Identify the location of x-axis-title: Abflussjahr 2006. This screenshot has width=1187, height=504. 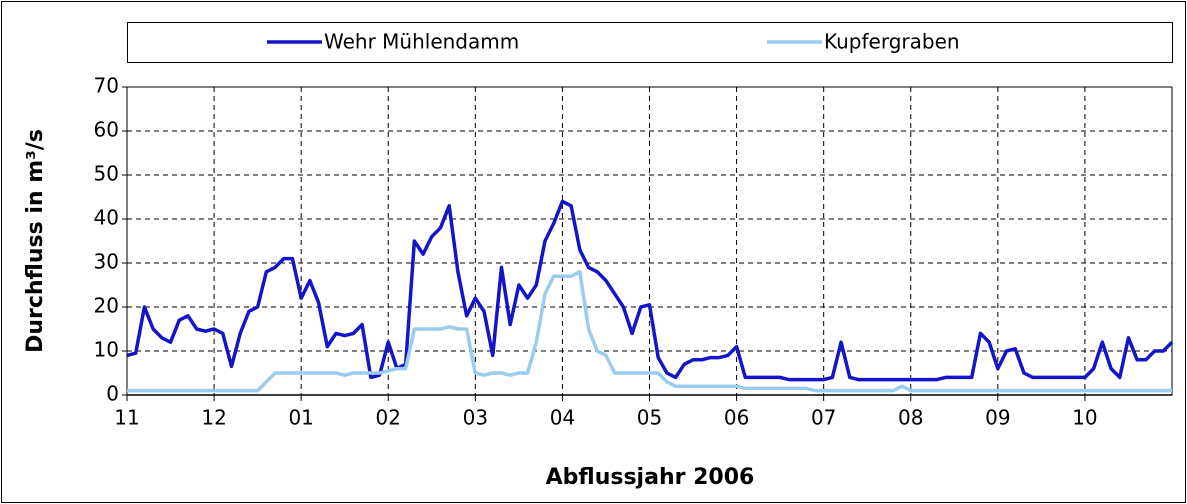
(650, 477).